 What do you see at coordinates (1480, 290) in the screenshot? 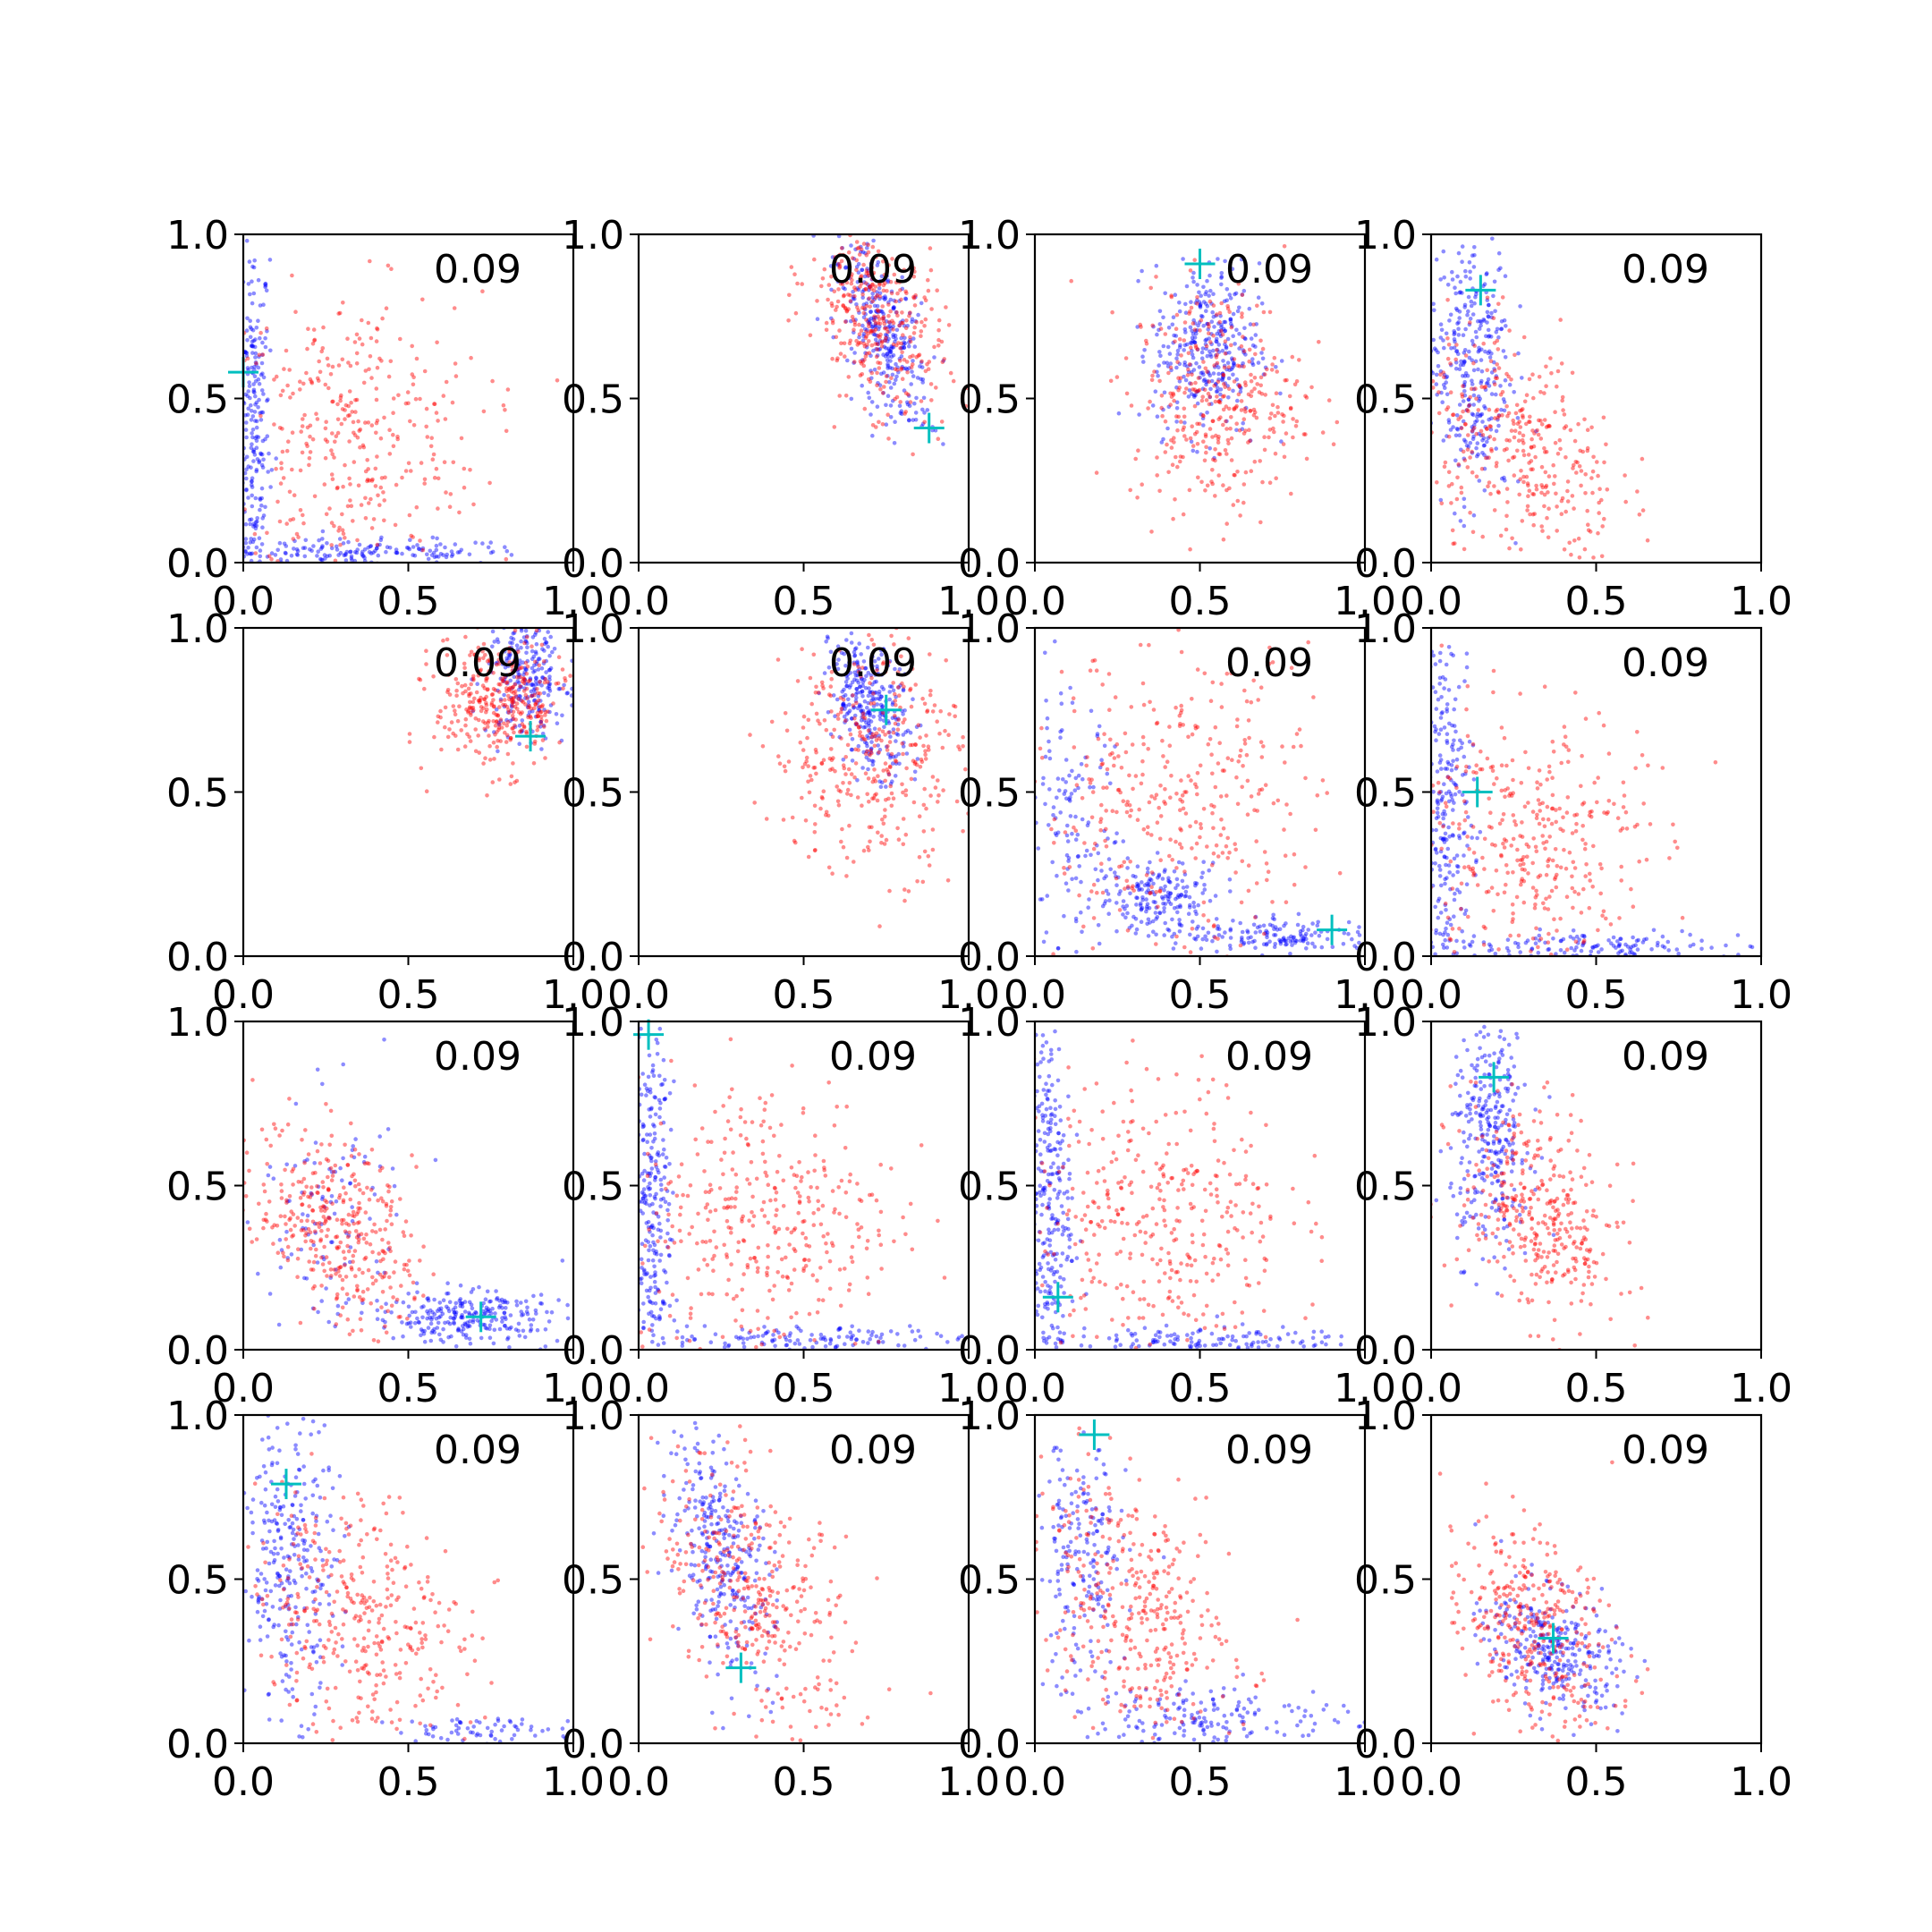
I see `plus-marker` at bounding box center [1480, 290].